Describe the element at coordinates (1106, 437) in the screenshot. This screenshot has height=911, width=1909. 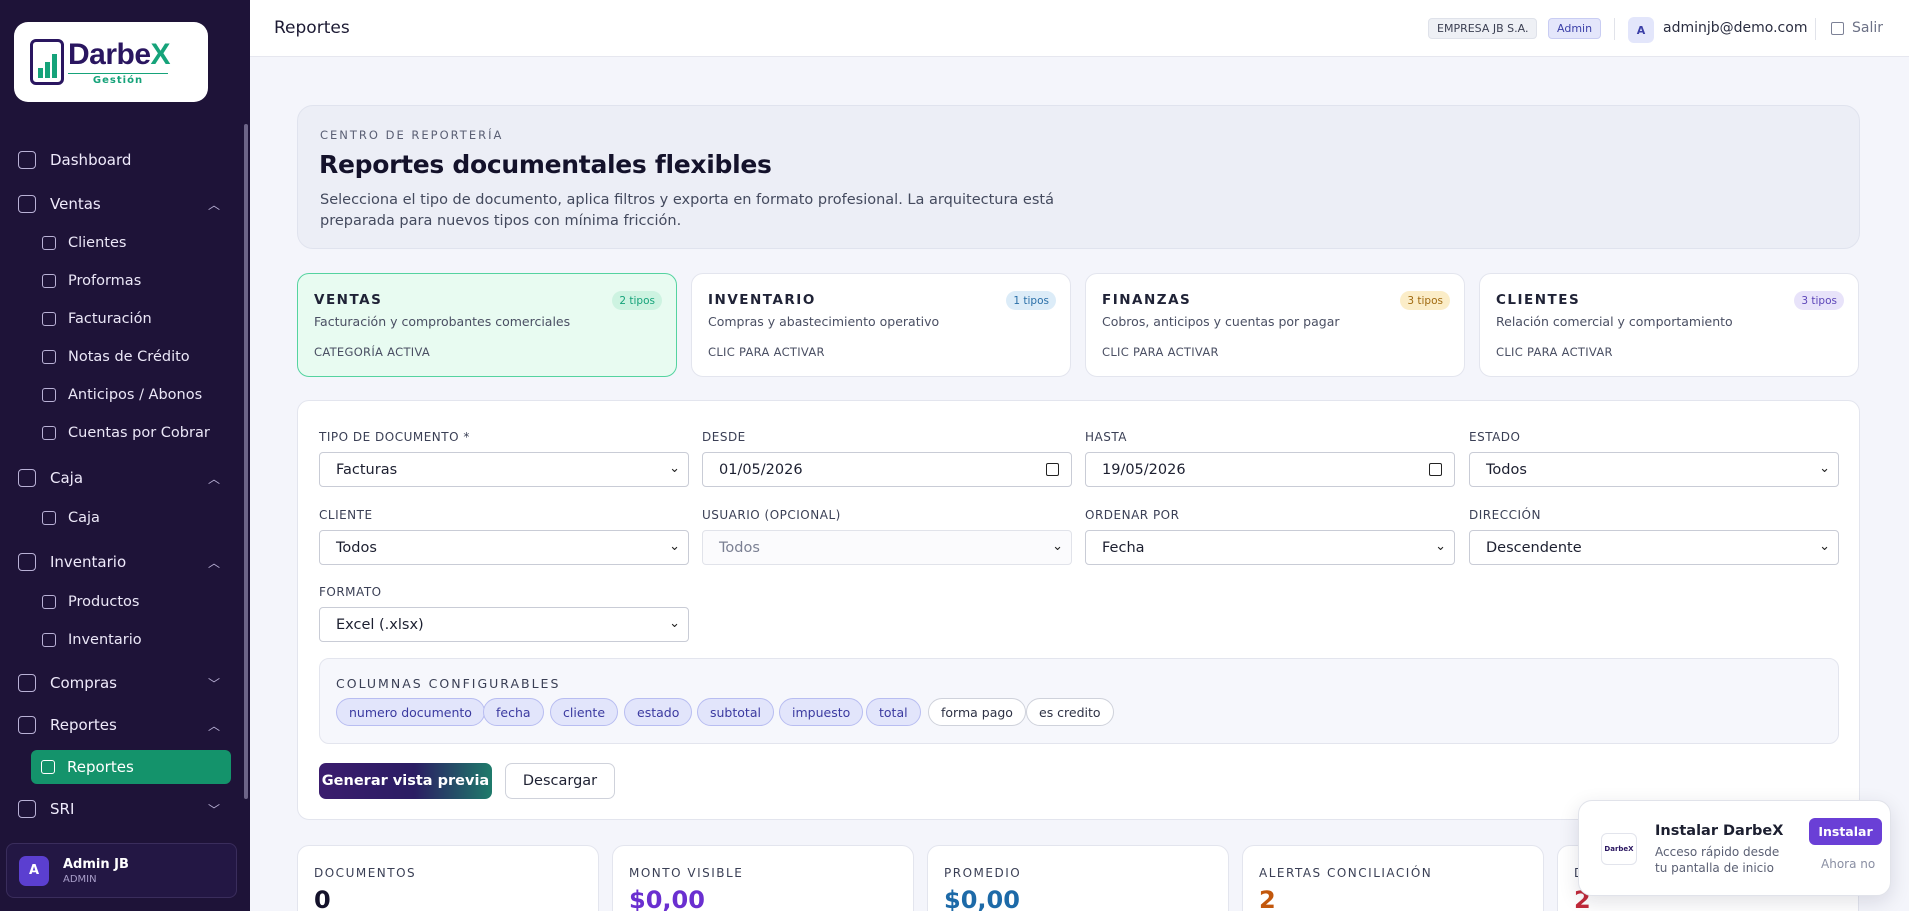
I see `label-hasta: HASTA` at that location.